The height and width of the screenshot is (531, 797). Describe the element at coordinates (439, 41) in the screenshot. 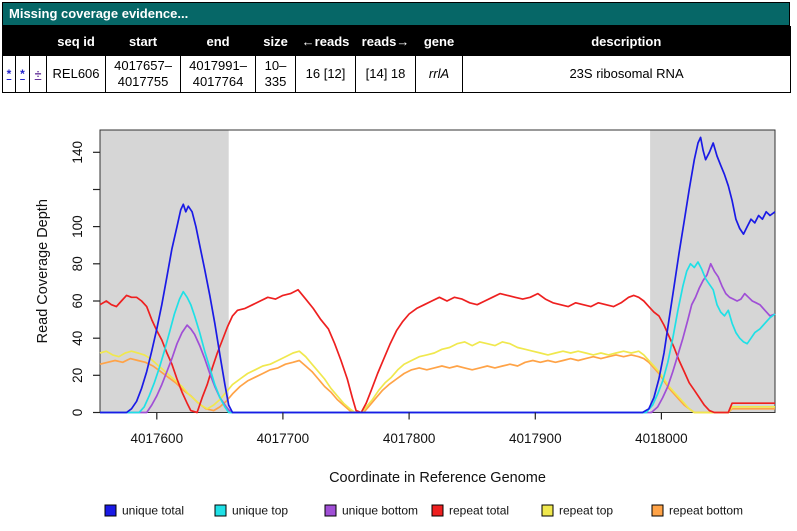

I see `col-gene: gene` at that location.